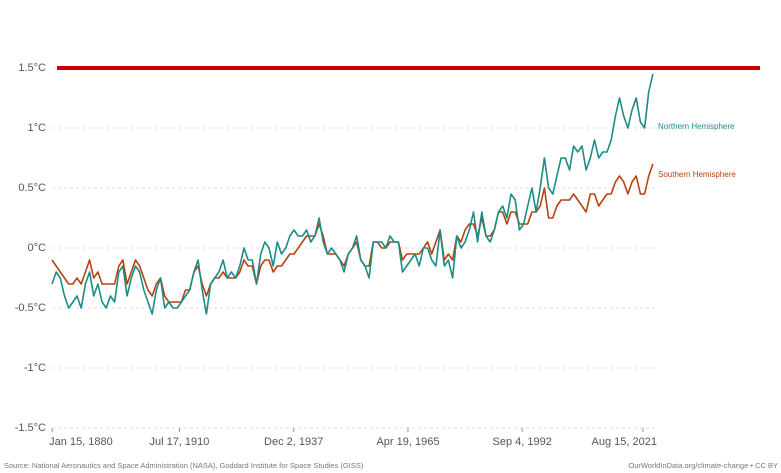 This screenshot has width=781, height=473. I want to click on y-tick-label: 1.5°C, so click(32, 68).